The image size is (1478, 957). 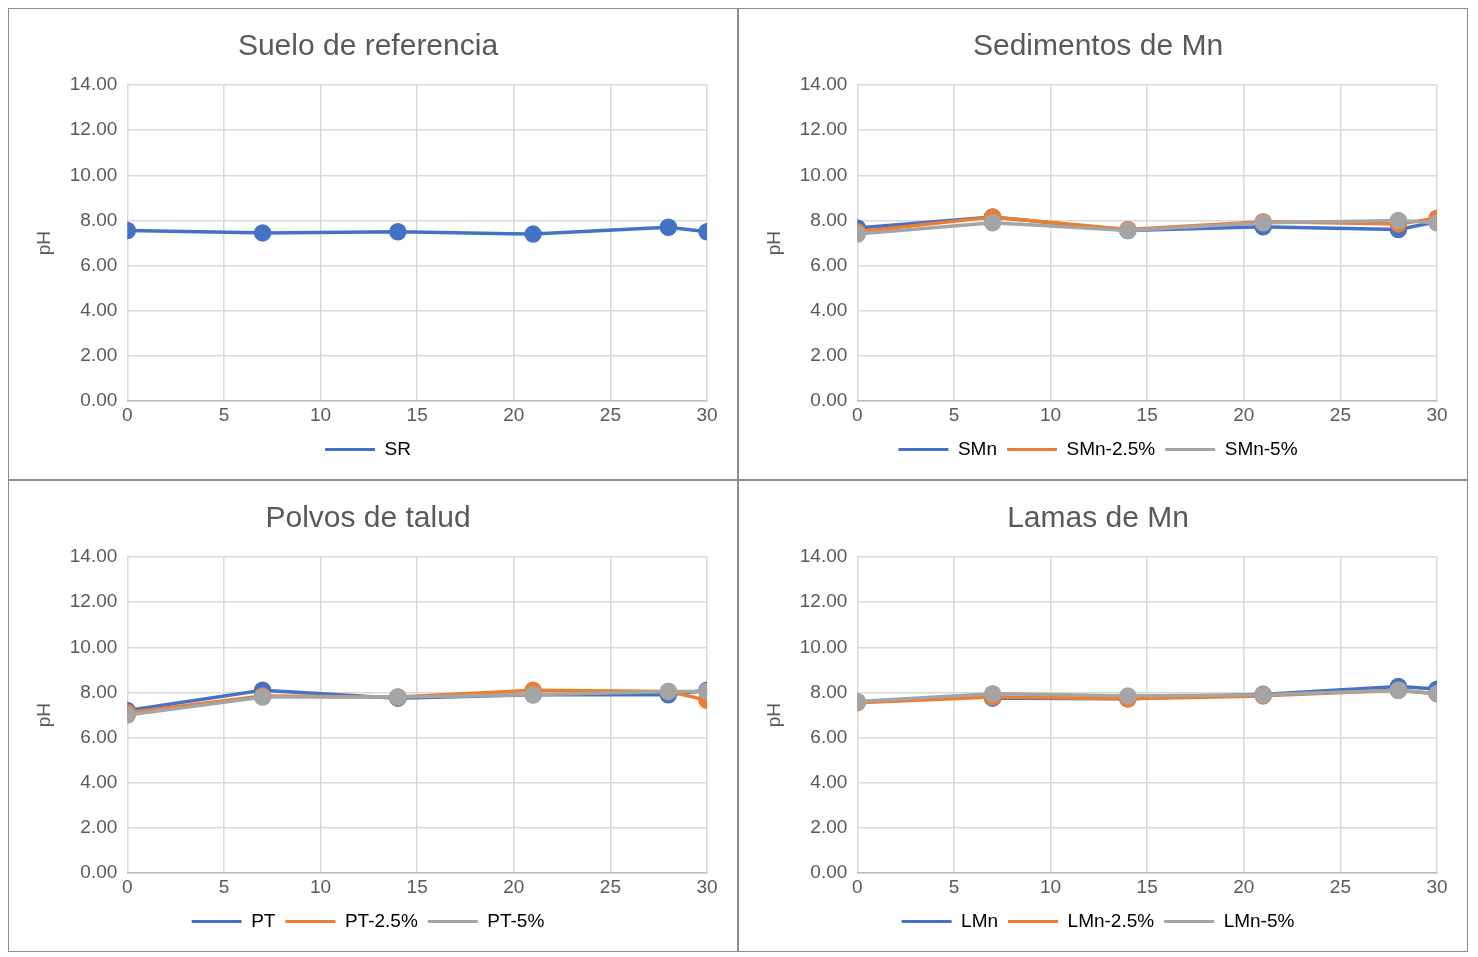 I want to click on legend-label: SMn-5%, so click(x=1261, y=448).